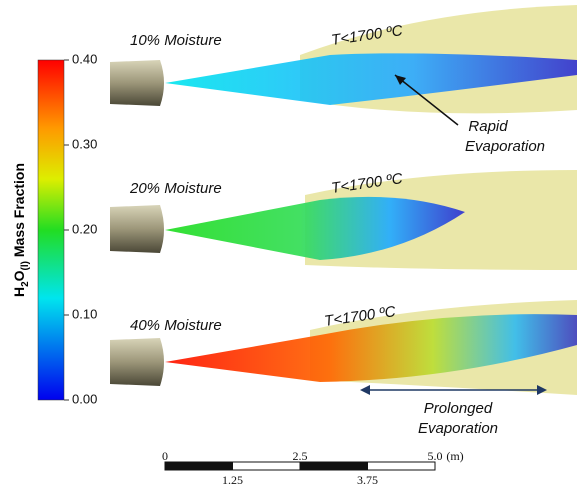 Image resolution: width=577 pixels, height=493 pixels. What do you see at coordinates (426, 100) in the screenshot?
I see `arrow` at bounding box center [426, 100].